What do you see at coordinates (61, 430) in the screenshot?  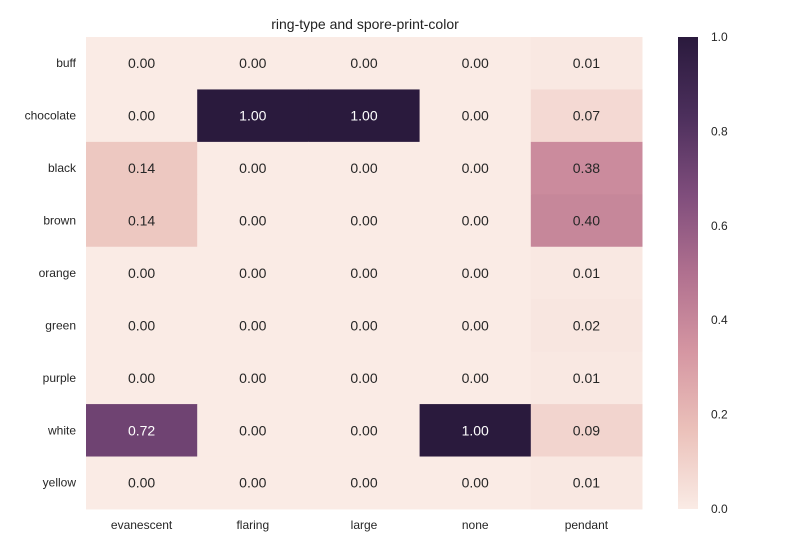 I see `y-tick-label: white` at bounding box center [61, 430].